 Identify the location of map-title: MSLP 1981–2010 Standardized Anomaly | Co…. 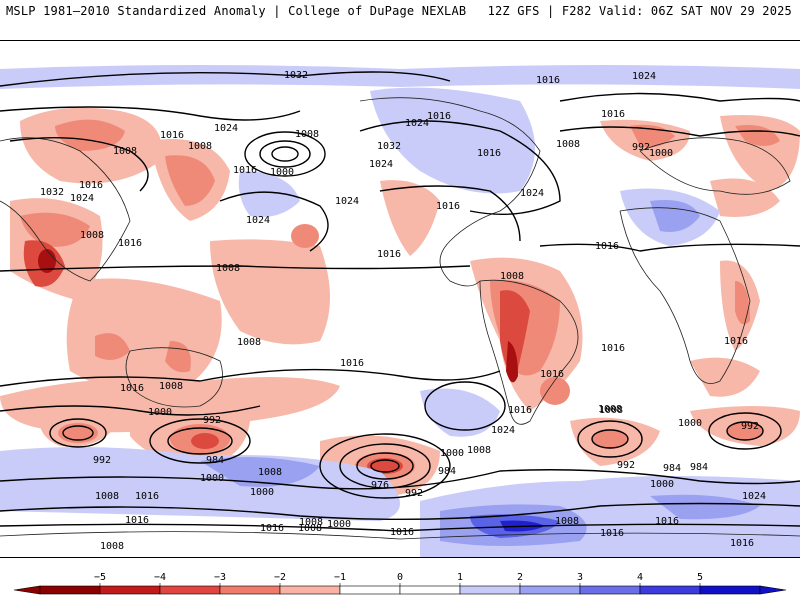
(236, 11).